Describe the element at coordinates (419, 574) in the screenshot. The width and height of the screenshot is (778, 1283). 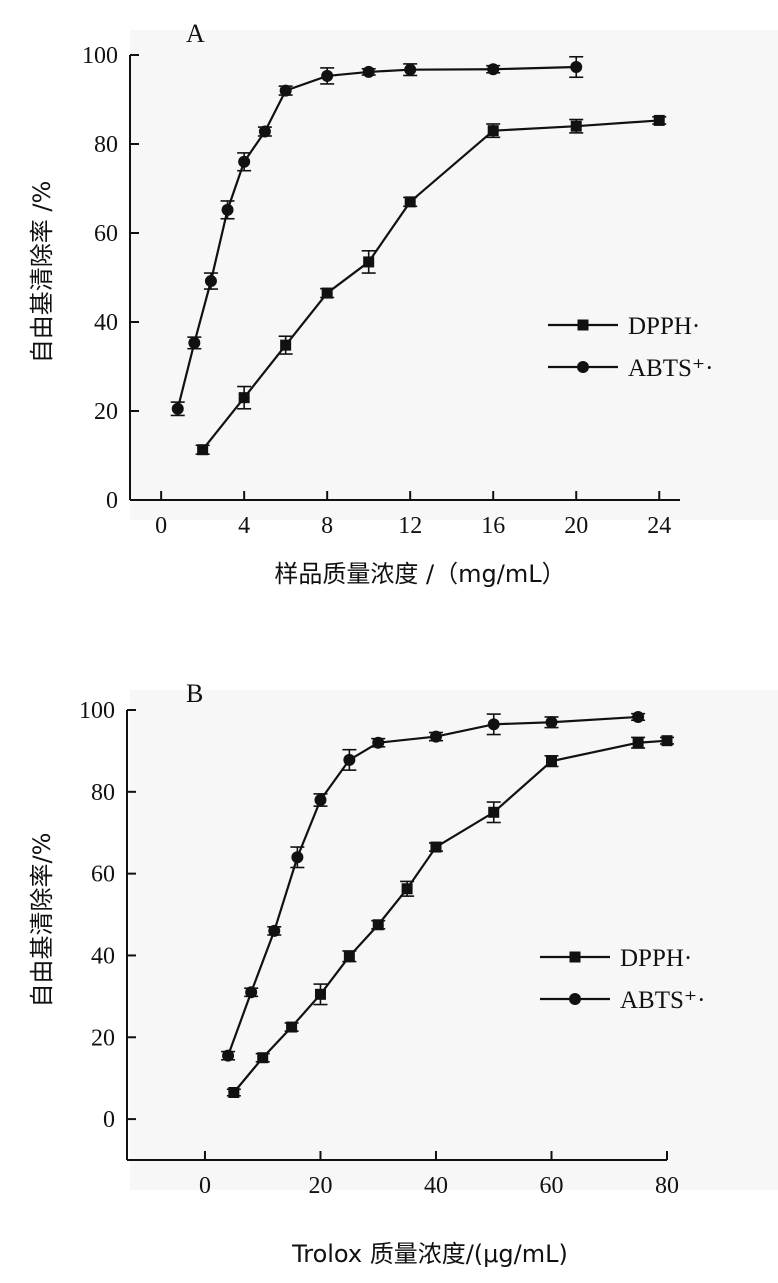
I see `panel-a-x-axis-title: 样品质量浓度 /（mg/mL）` at that location.